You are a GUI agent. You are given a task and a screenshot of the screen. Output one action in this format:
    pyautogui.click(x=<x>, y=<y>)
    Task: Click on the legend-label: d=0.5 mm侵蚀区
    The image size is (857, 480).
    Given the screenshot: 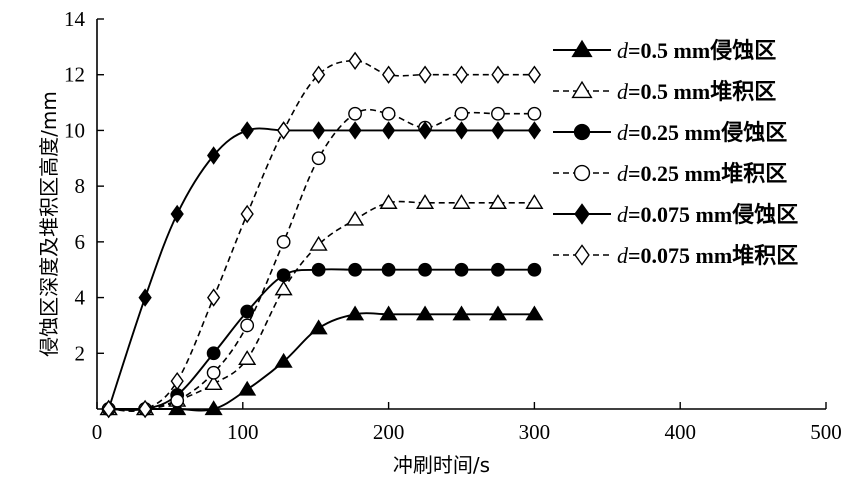 What is the action you would take?
    pyautogui.click(x=696, y=51)
    